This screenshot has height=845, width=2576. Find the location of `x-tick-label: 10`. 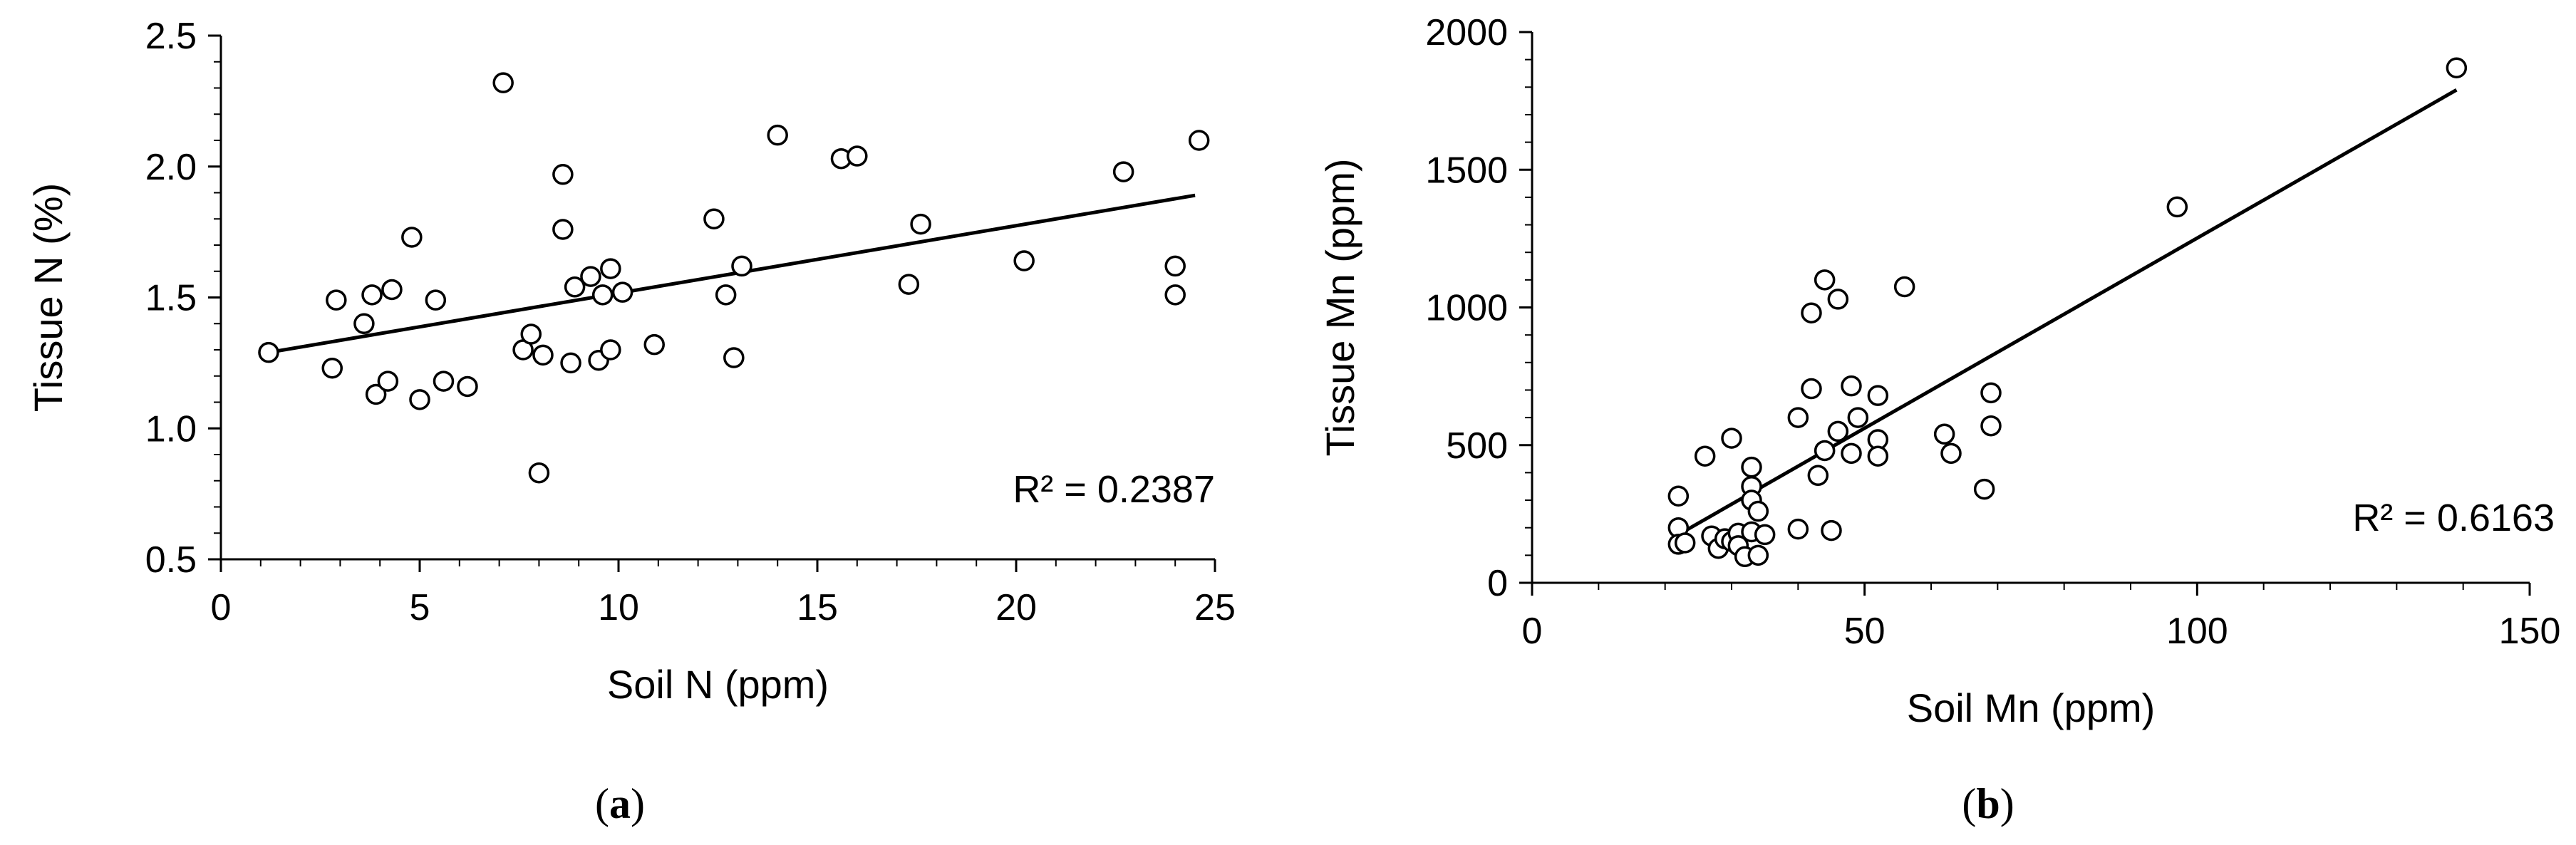

x-tick-label: 10 is located at coordinates (619, 607).